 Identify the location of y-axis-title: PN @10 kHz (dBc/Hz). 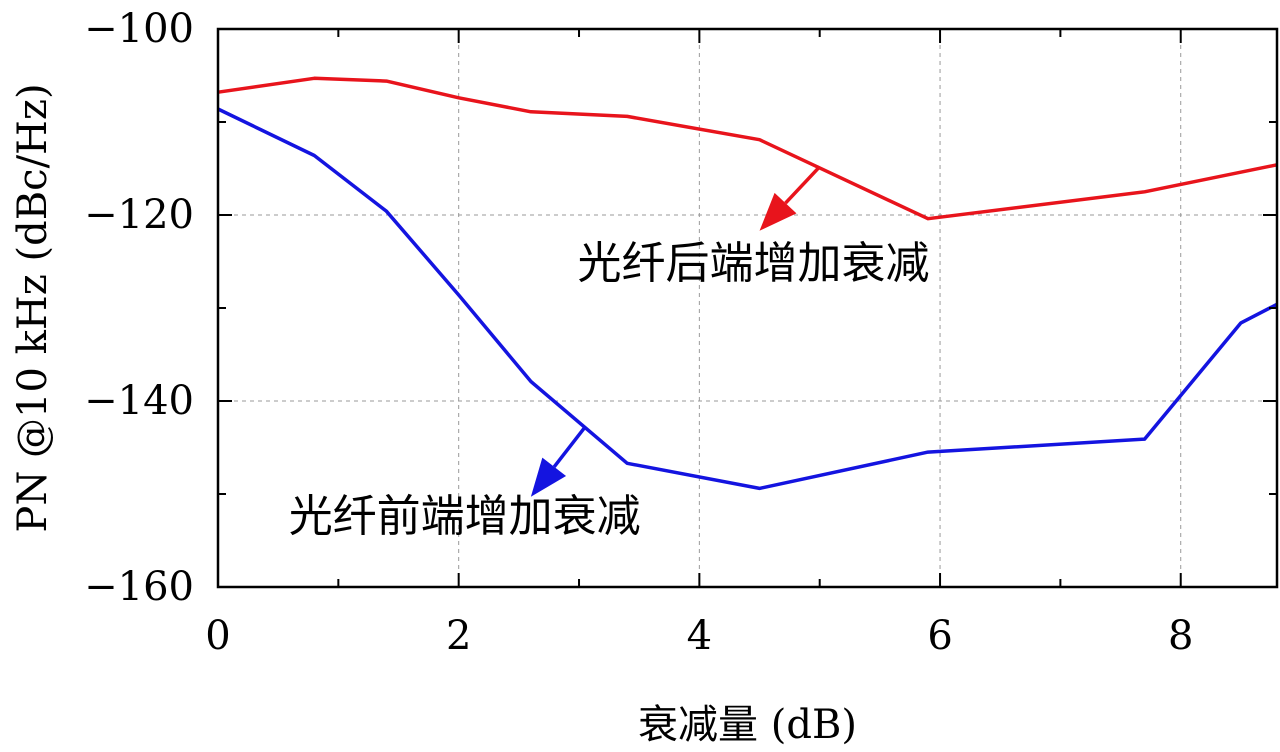
(33, 307).